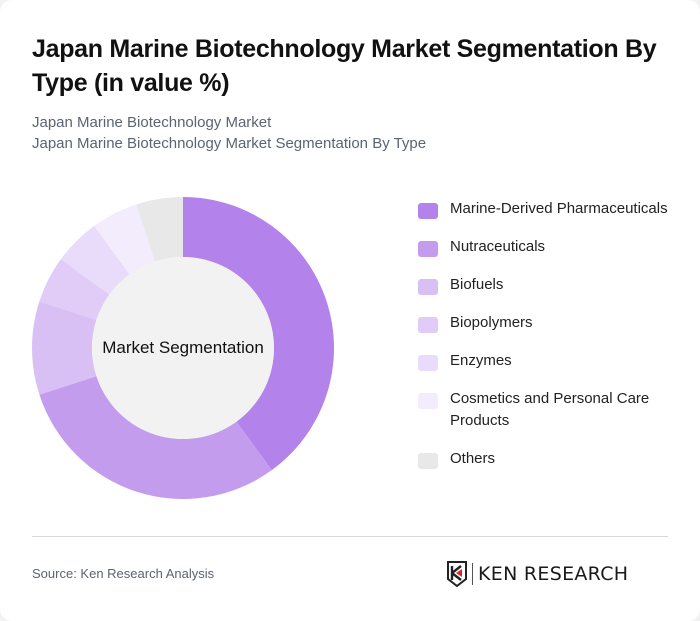 This screenshot has height=621, width=700. Describe the element at coordinates (457, 574) in the screenshot. I see `ken-shield-icon` at that location.